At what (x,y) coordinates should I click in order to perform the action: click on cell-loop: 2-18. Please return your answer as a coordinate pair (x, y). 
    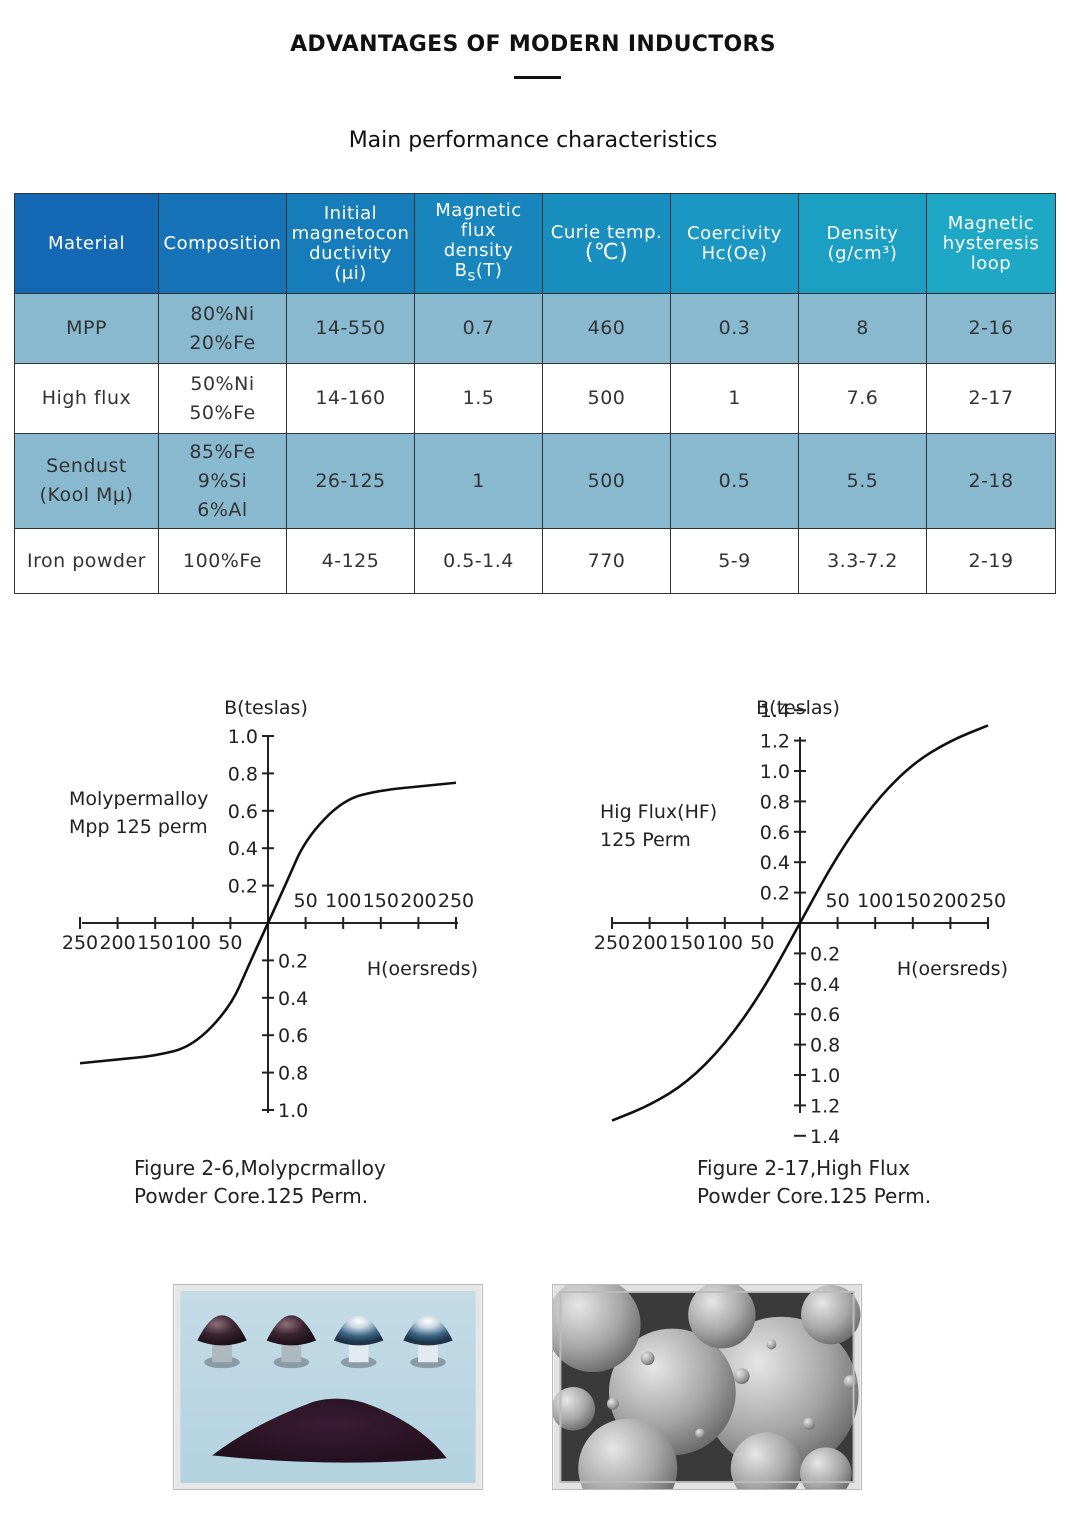
    Looking at the image, I should click on (991, 481).